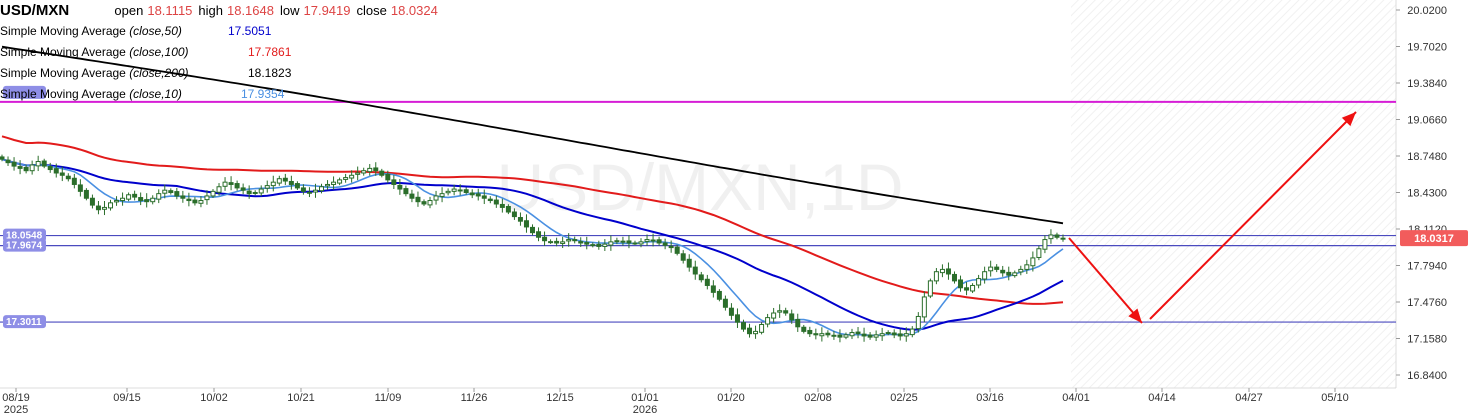  I want to click on sma-100-row: Simple Moving Average (close,100) 17.7861, so click(222, 52).